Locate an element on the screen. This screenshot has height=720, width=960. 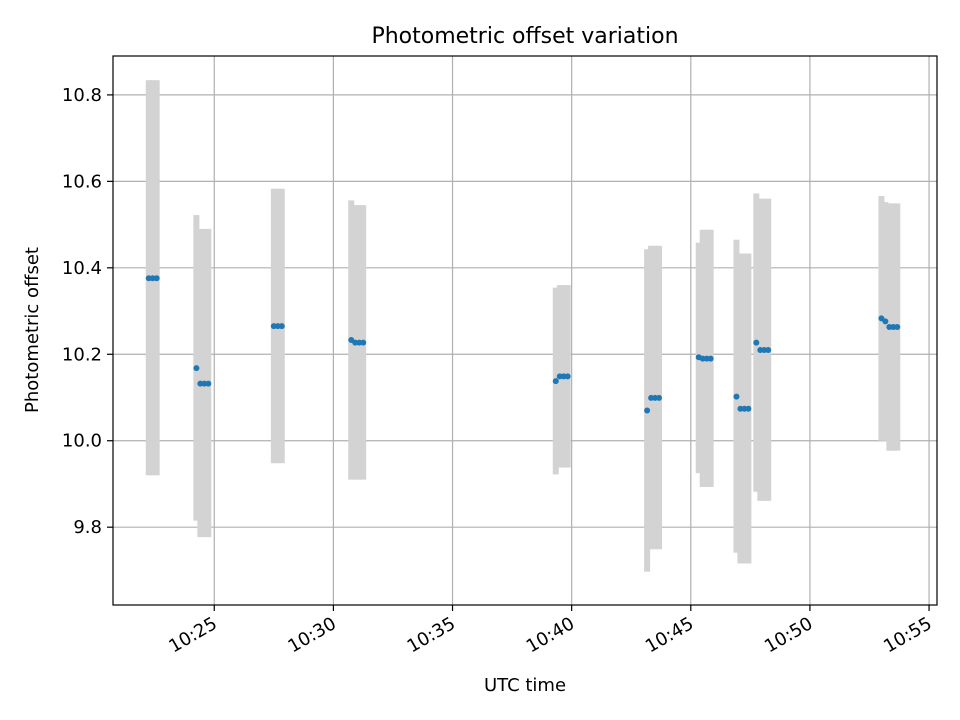
y-axis-ticks: 9.8 10.0 10.2 10.4 10.6 10.8 is located at coordinates (87, 311).